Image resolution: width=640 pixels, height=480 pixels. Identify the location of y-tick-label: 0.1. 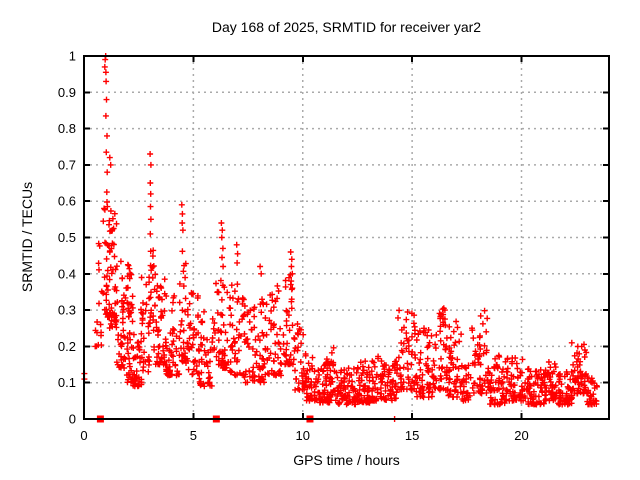
(67, 382).